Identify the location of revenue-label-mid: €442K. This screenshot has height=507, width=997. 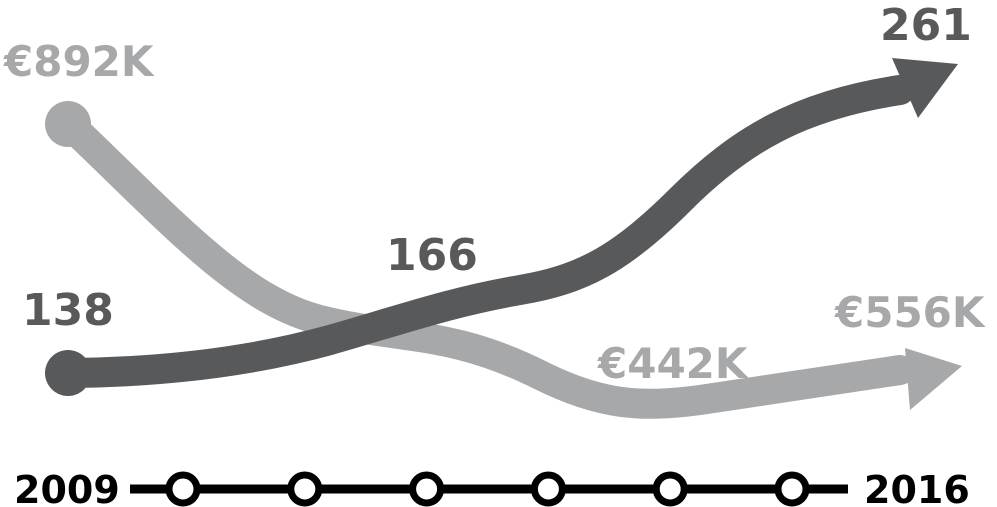
(673, 363).